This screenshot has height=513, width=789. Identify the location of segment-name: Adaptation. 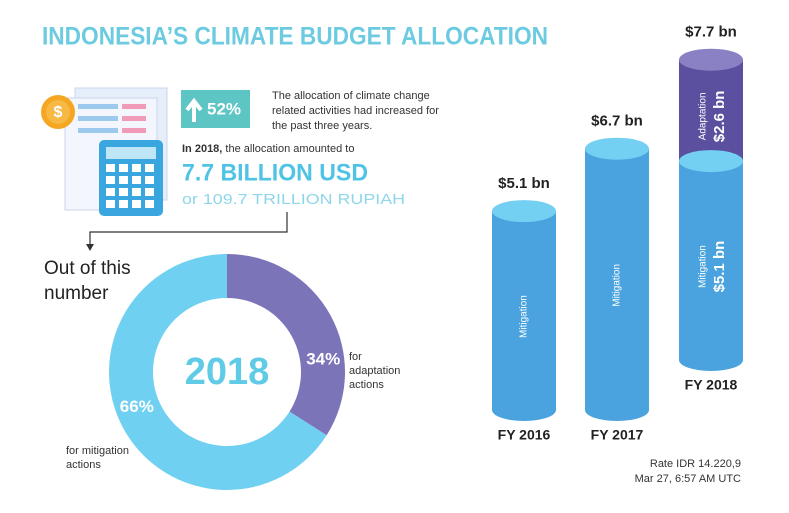
(703, 116).